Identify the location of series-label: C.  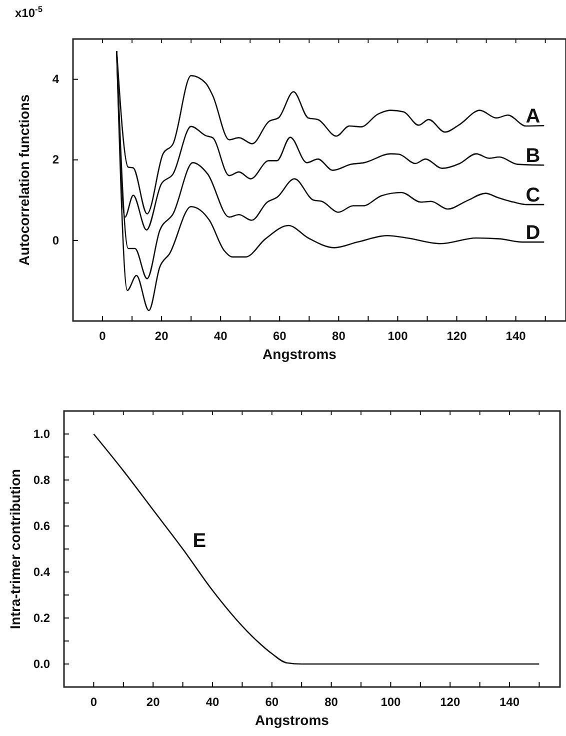
(533, 195).